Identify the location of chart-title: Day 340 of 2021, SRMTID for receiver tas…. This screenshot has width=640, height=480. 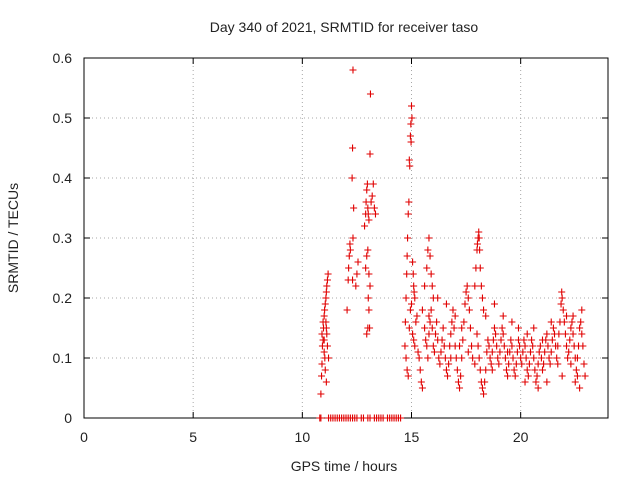
(344, 27).